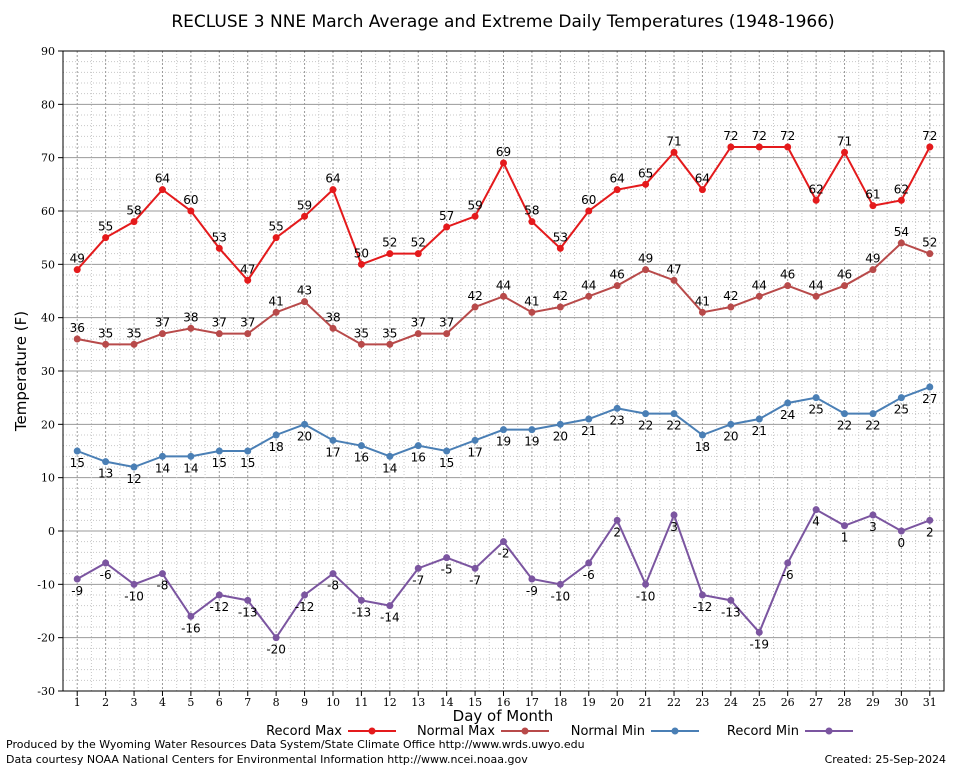 The height and width of the screenshot is (768, 954). I want to click on x-tick-label: 18, so click(560, 702).